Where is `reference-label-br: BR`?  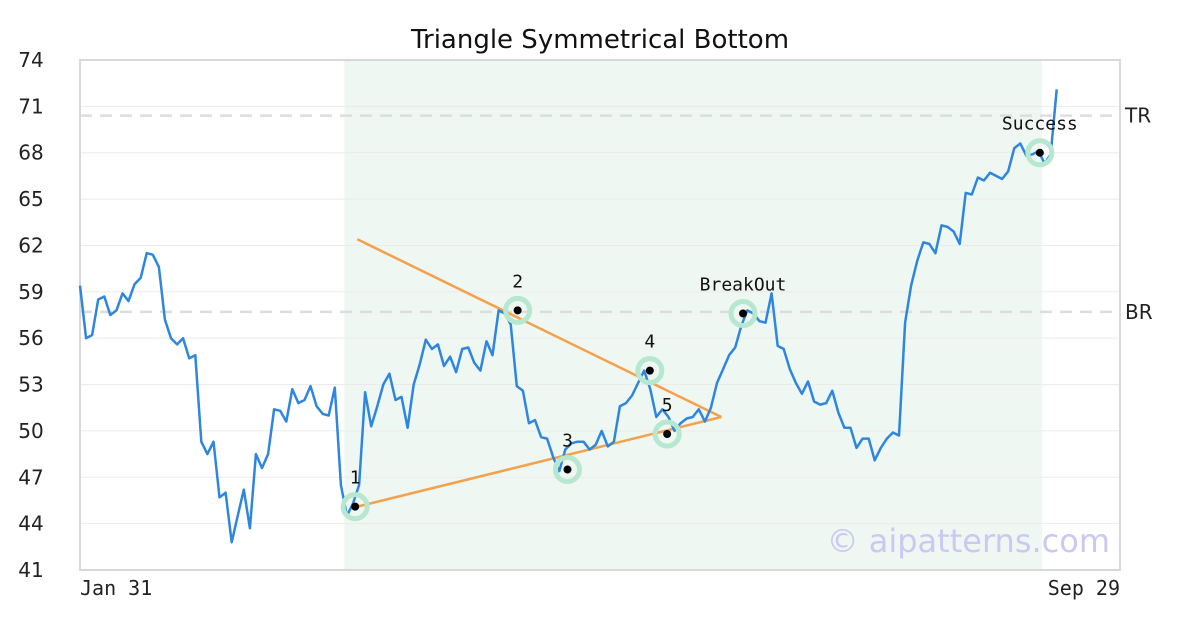
reference-label-br: BR is located at coordinates (1139, 312).